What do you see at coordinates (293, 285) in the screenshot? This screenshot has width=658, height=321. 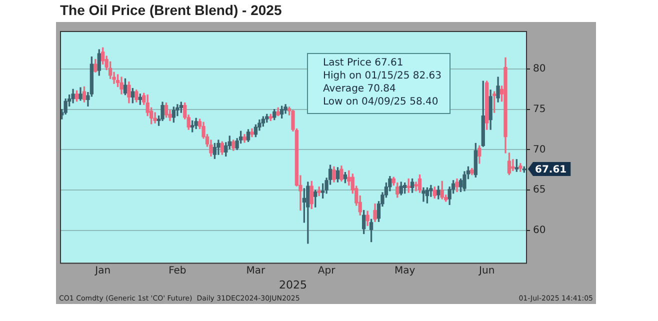 I see `x-axis-title: 2025` at bounding box center [293, 285].